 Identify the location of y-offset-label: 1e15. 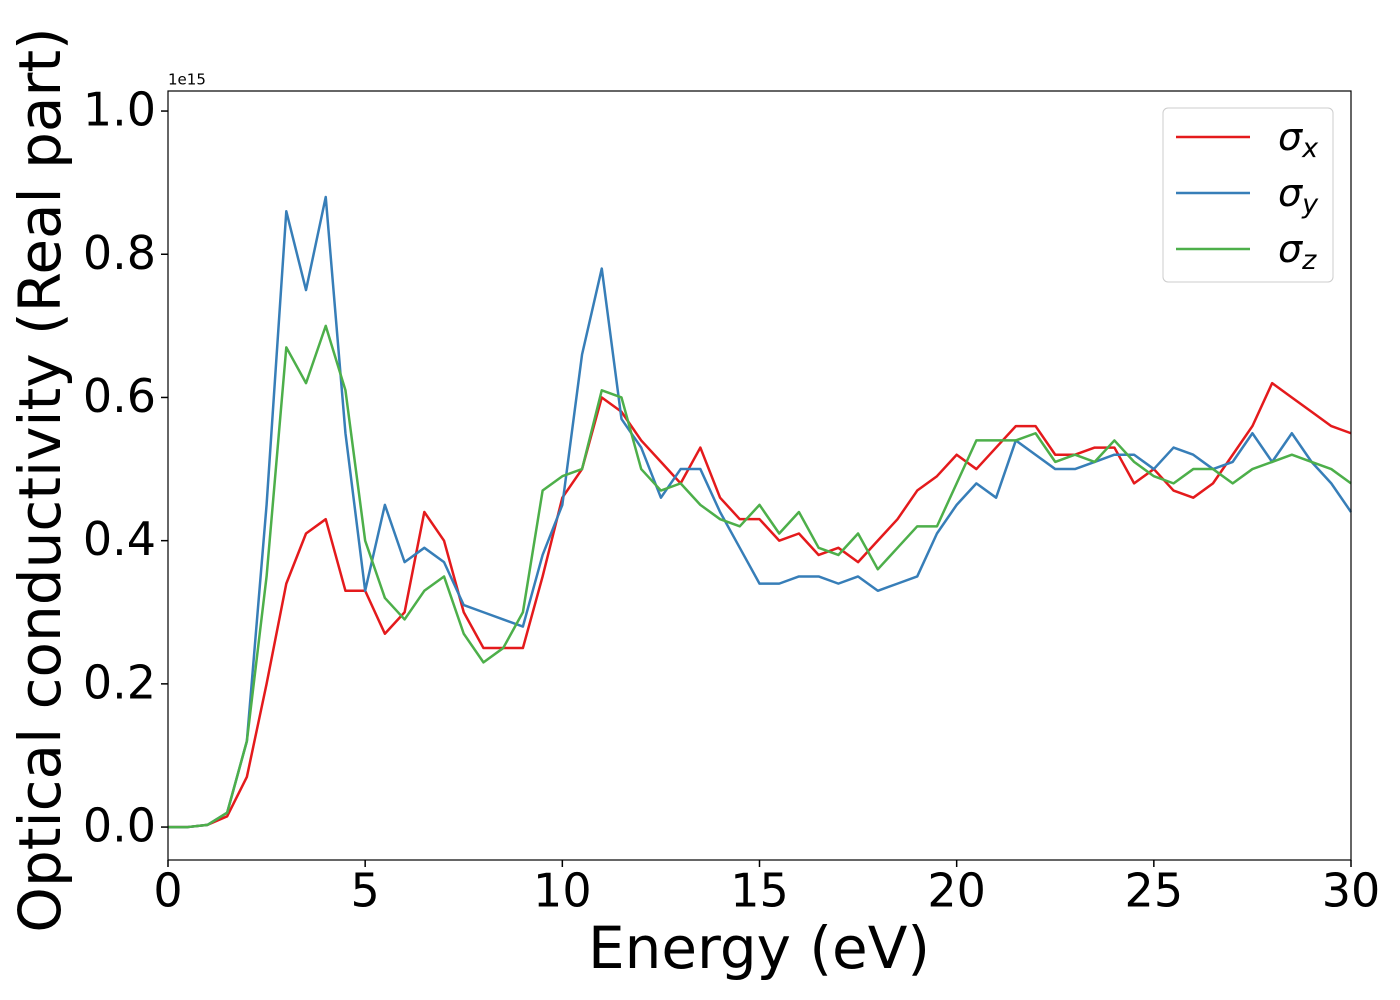
(187, 80).